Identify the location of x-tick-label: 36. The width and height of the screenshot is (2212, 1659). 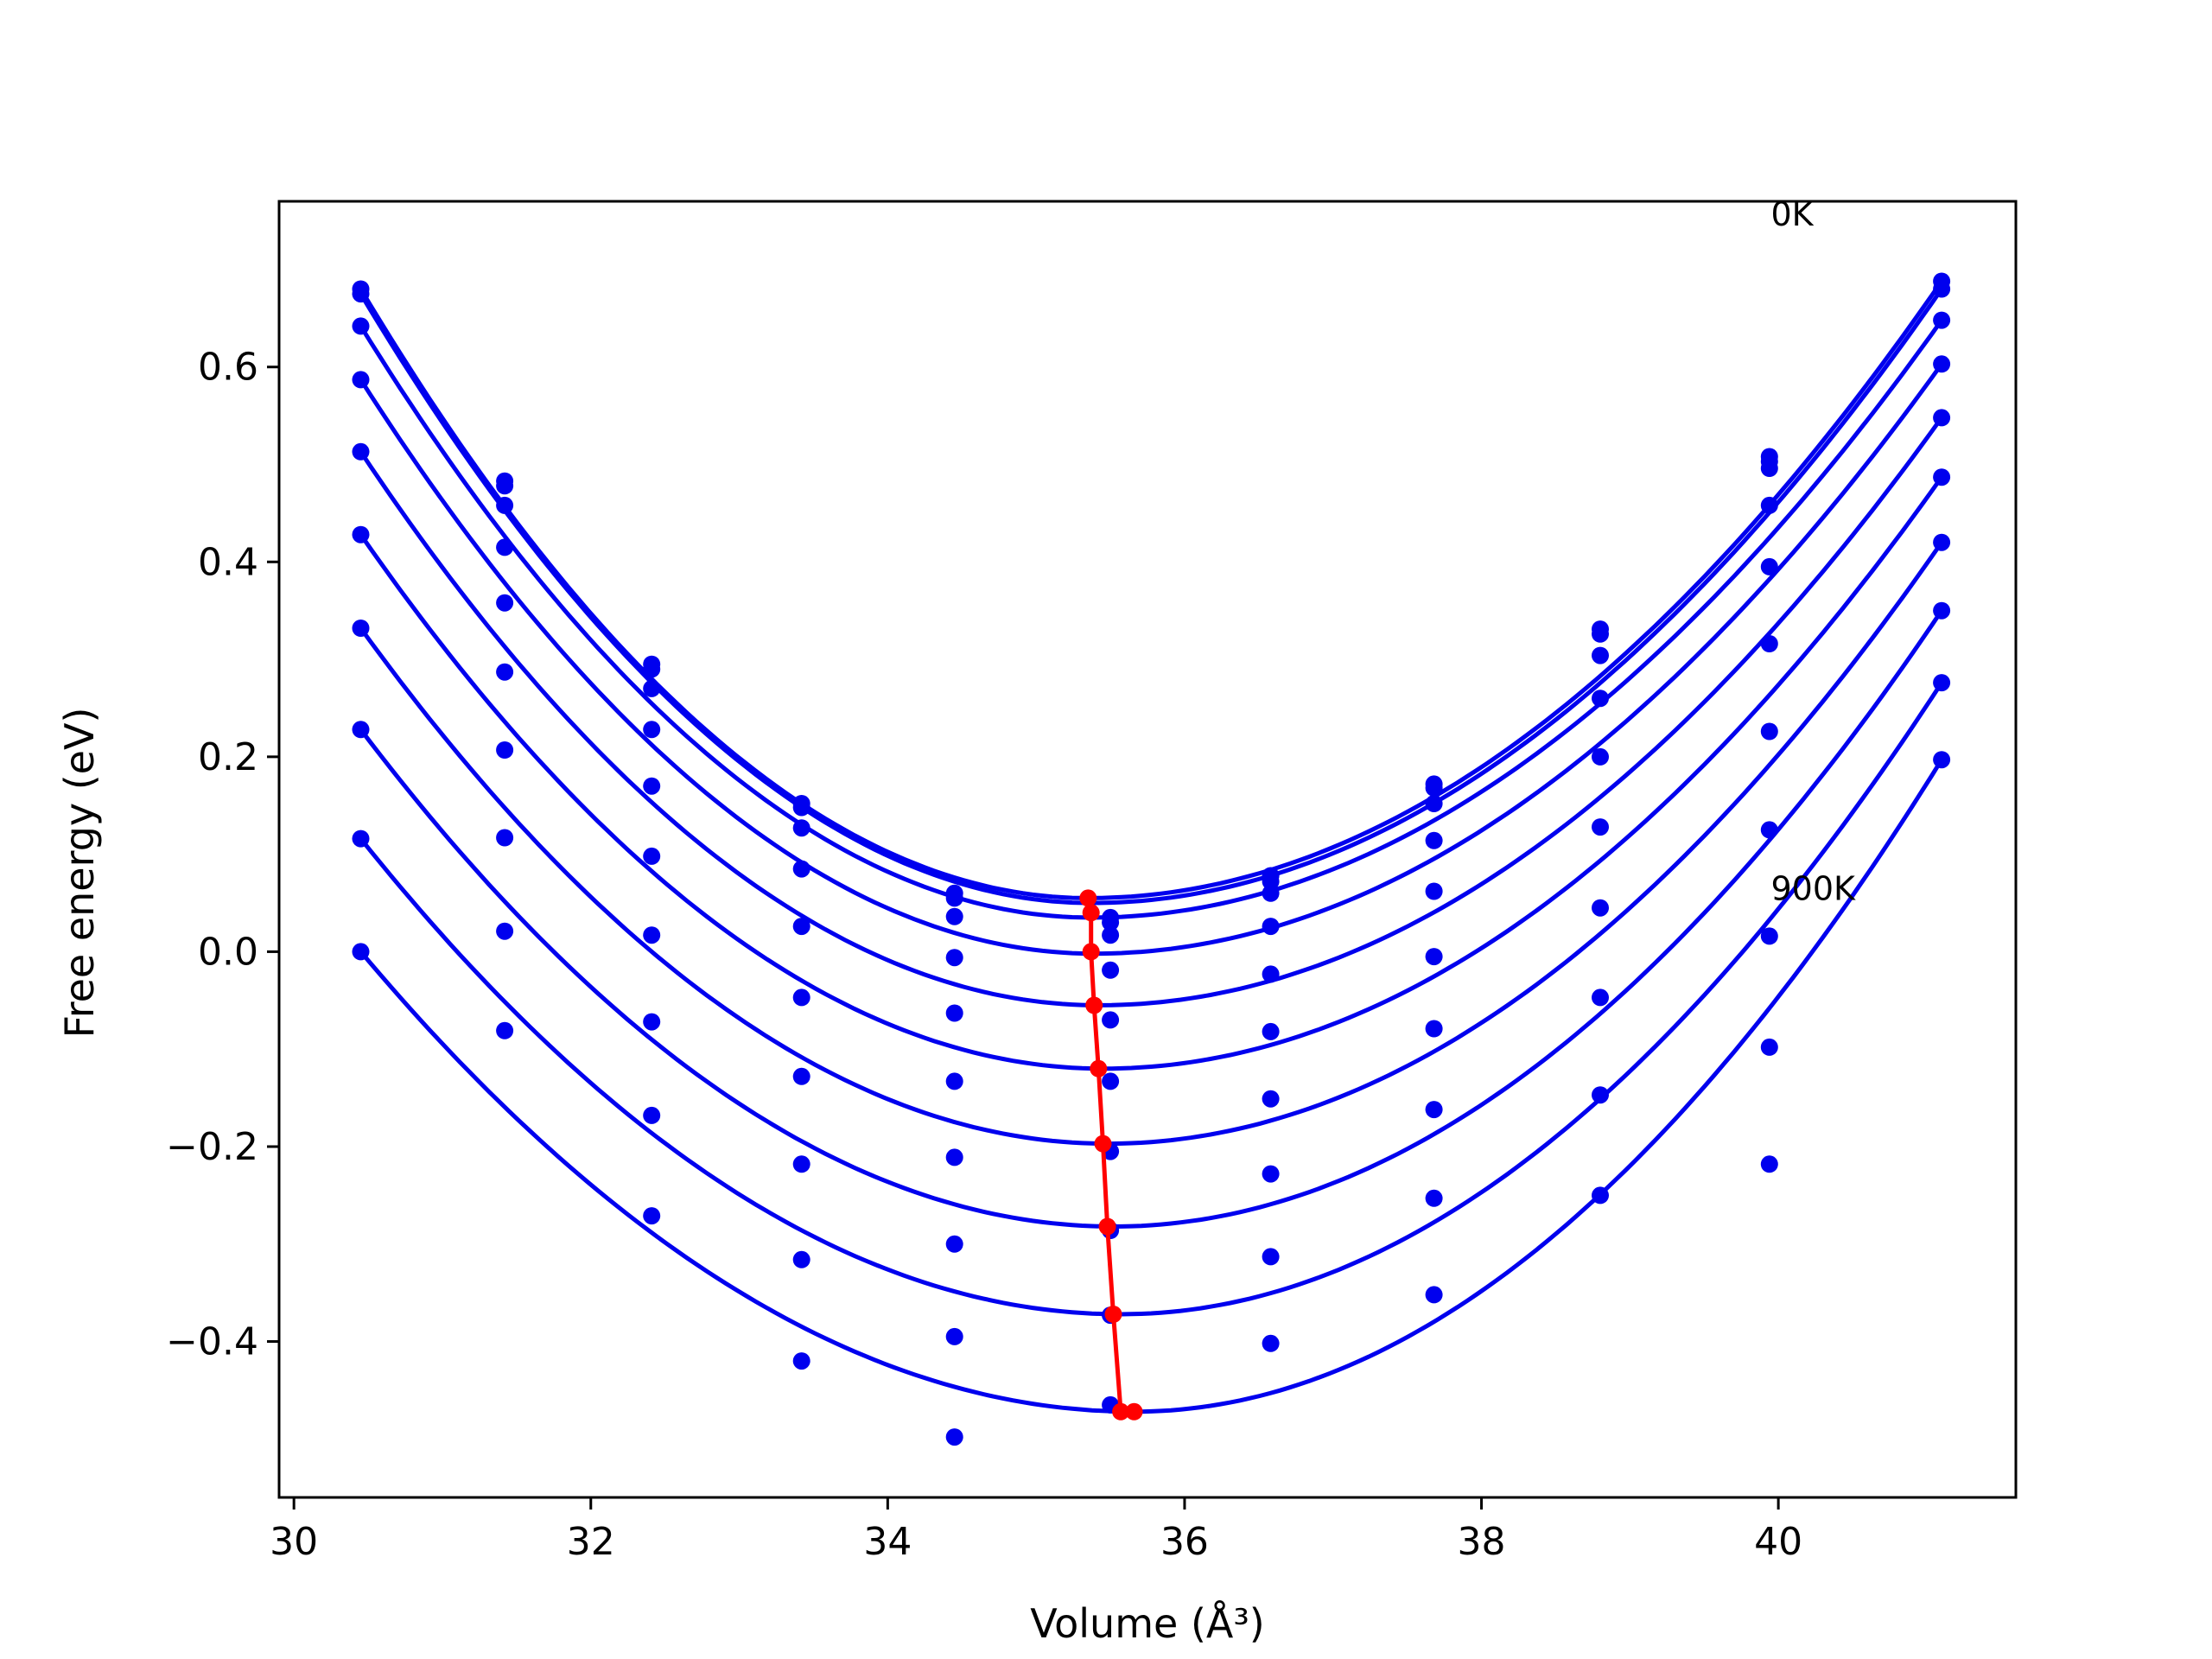
(1184, 1542).